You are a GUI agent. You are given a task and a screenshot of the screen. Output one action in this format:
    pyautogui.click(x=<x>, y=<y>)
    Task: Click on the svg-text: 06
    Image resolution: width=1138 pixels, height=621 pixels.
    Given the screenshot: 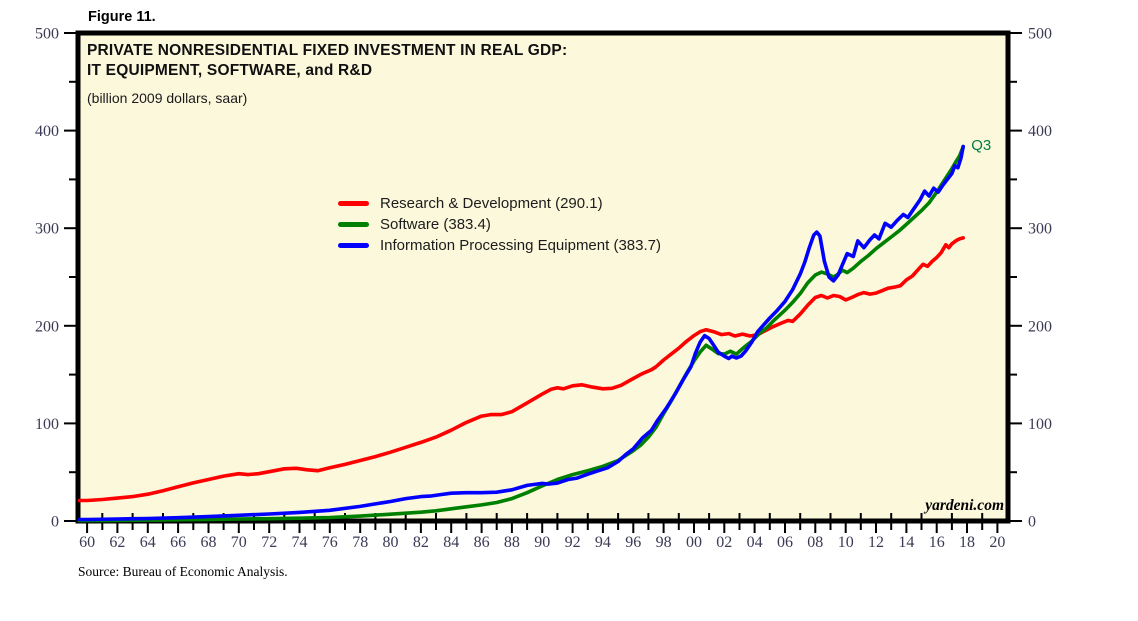 What is the action you would take?
    pyautogui.click(x=785, y=542)
    